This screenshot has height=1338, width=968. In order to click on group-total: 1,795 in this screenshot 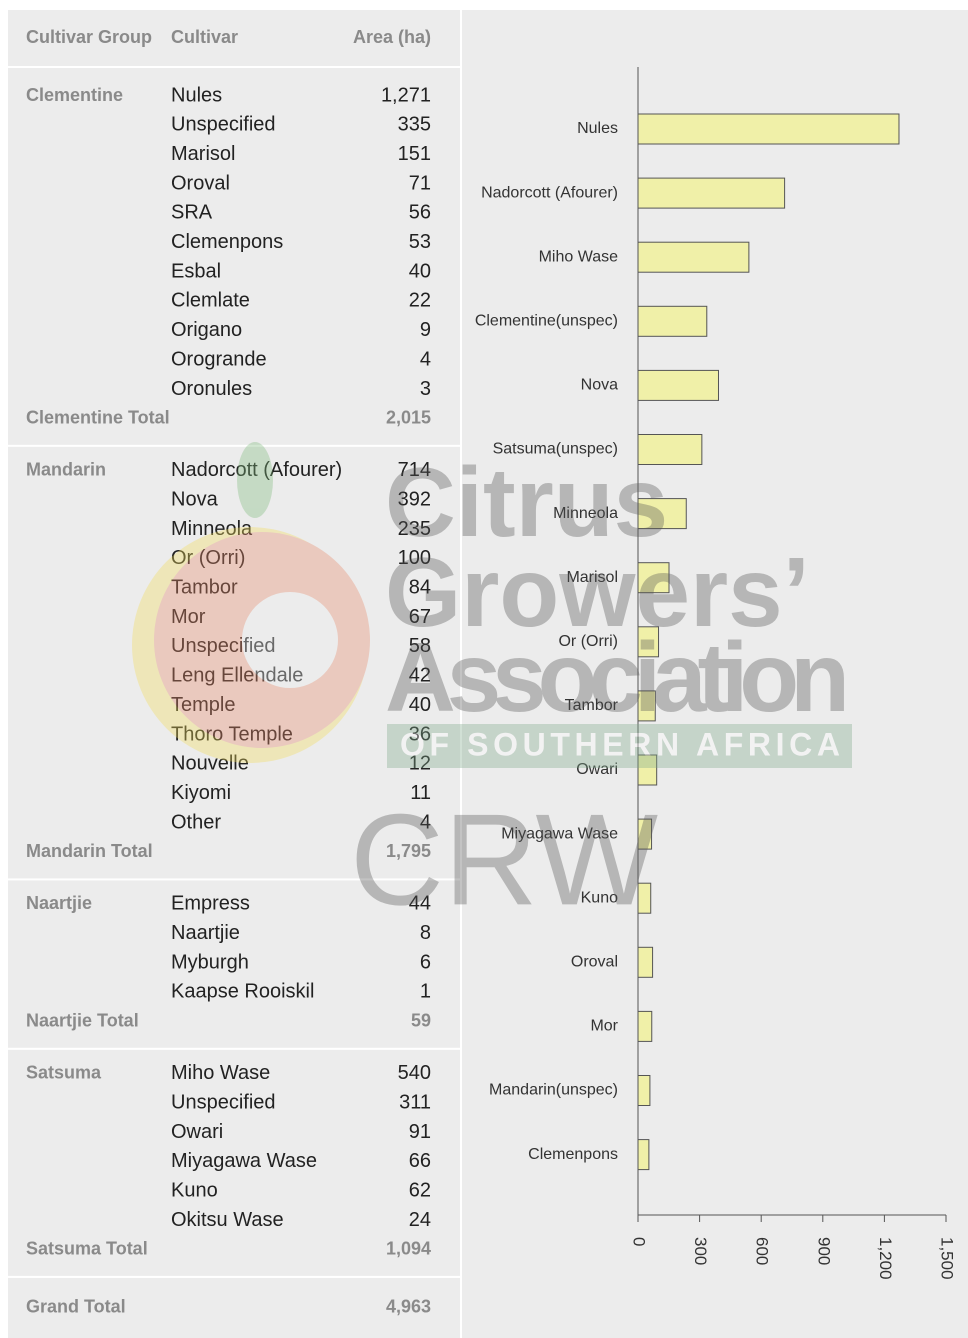, I will do `click(408, 851)`.